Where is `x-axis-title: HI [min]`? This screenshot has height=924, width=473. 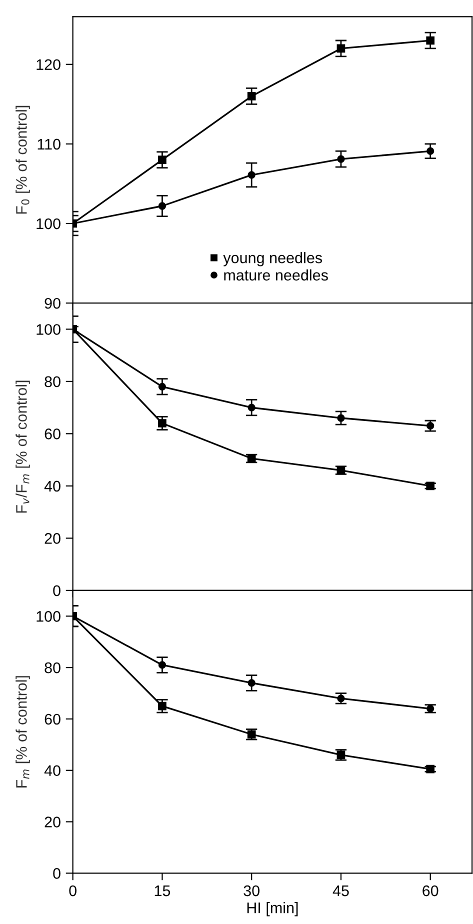
x-axis-title: HI [min] is located at coordinates (272, 909).